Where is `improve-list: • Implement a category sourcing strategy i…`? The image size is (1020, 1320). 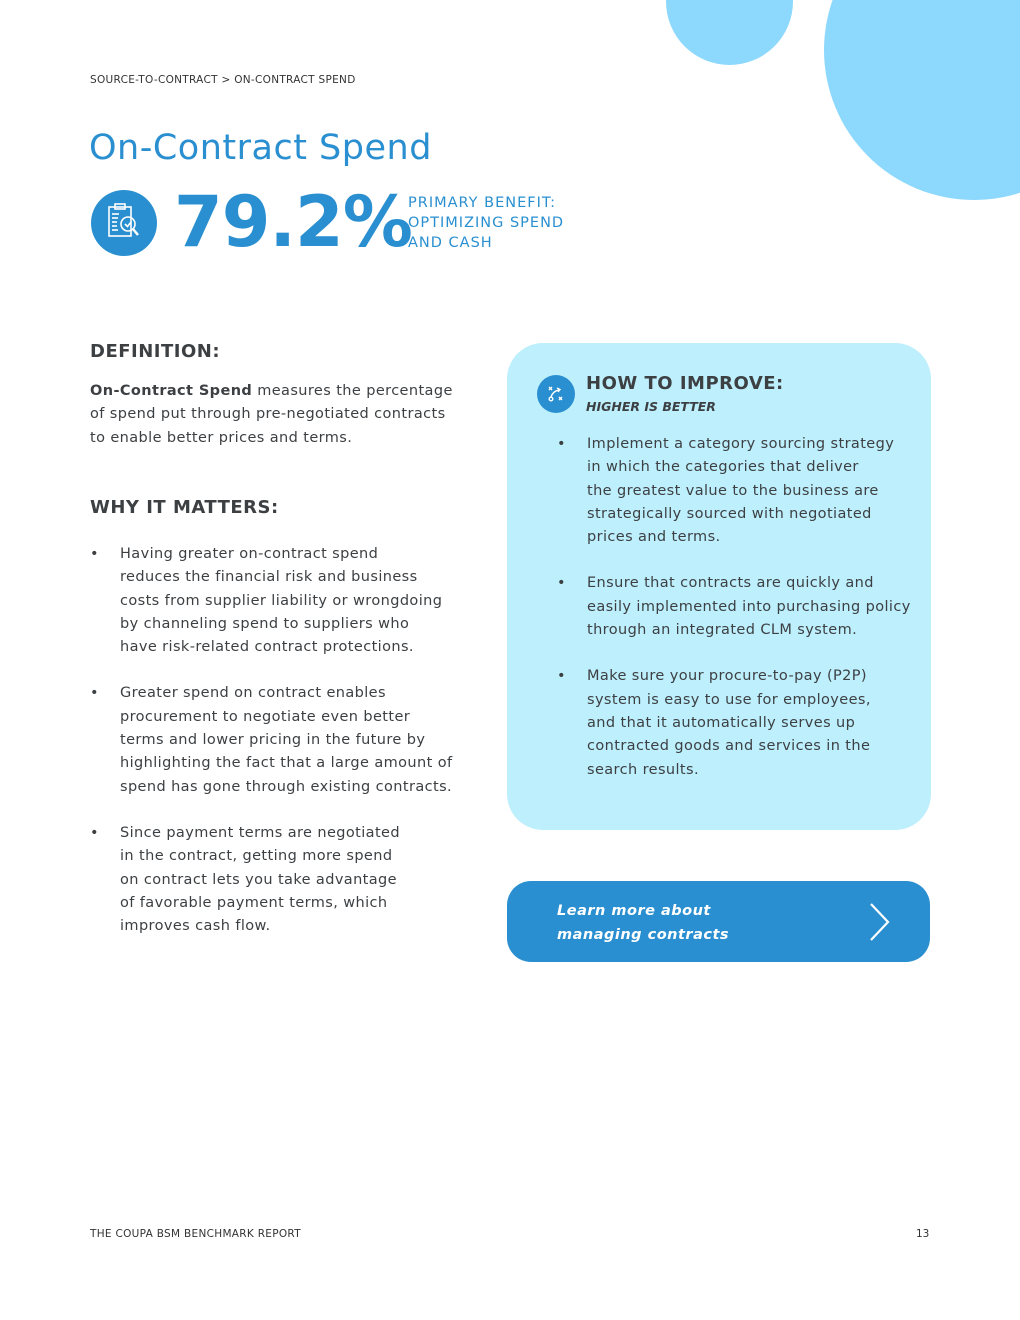
improve-list: • Implement a category sourcing strategy i… is located at coordinates (734, 619).